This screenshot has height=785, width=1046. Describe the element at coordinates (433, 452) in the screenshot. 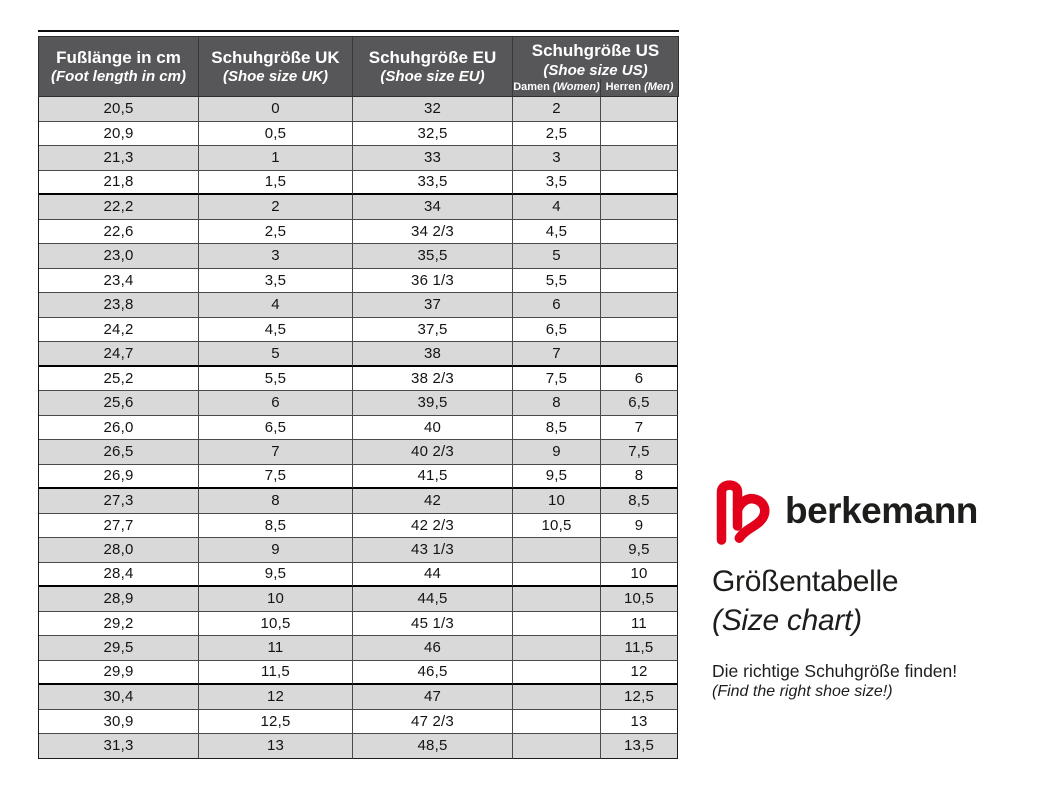

I see `table-cell: 40 2/3` at that location.